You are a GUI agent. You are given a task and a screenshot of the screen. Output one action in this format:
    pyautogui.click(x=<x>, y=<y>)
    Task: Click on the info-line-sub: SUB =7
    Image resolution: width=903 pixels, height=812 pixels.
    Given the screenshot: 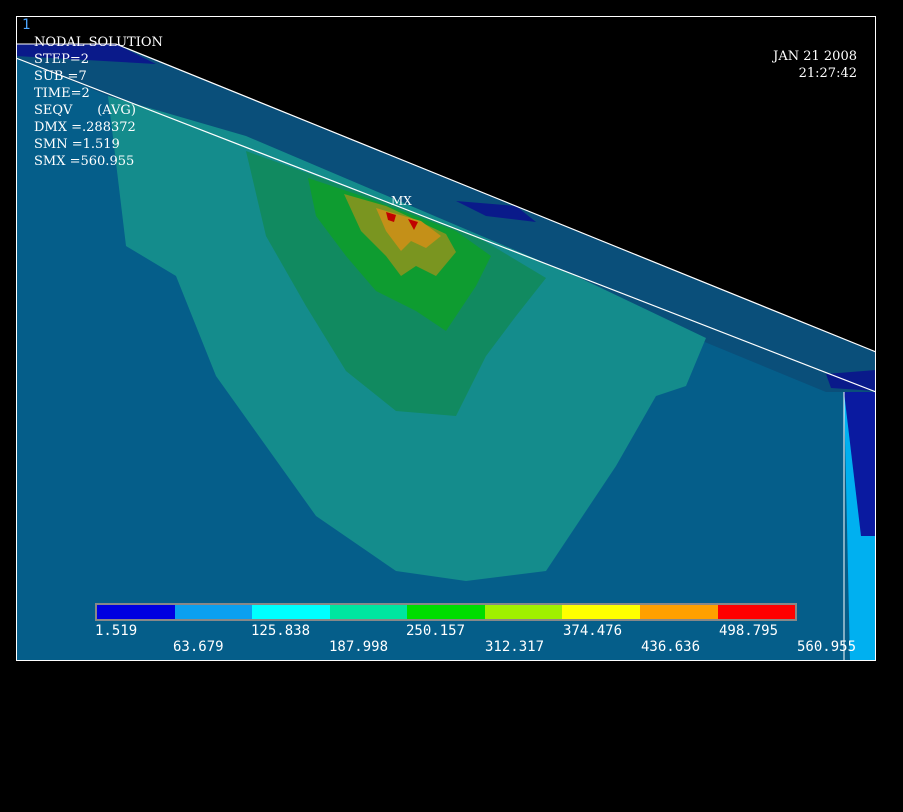 What is the action you would take?
    pyautogui.click(x=98, y=76)
    